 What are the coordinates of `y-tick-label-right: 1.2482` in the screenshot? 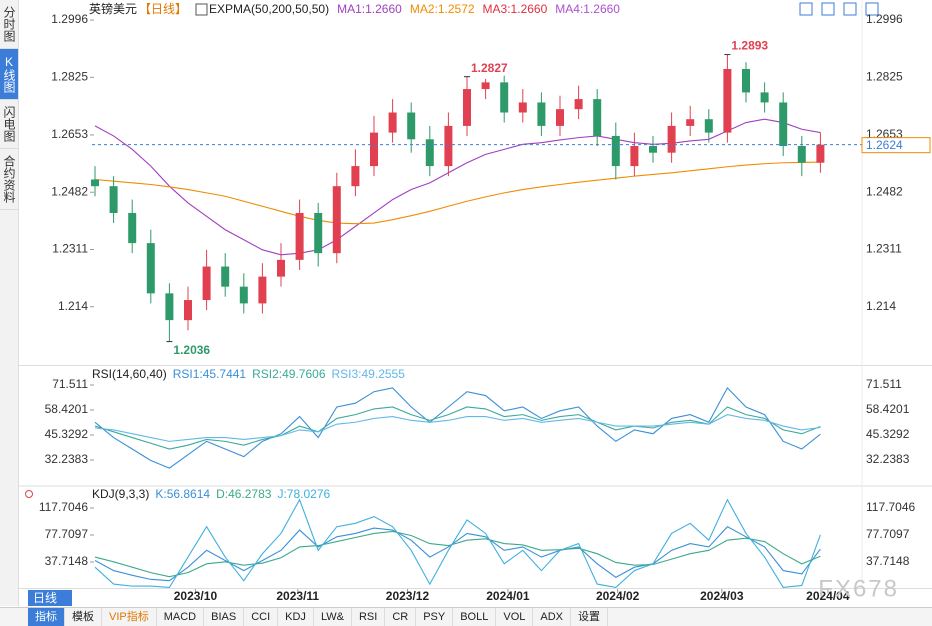 It's located at (884, 191).